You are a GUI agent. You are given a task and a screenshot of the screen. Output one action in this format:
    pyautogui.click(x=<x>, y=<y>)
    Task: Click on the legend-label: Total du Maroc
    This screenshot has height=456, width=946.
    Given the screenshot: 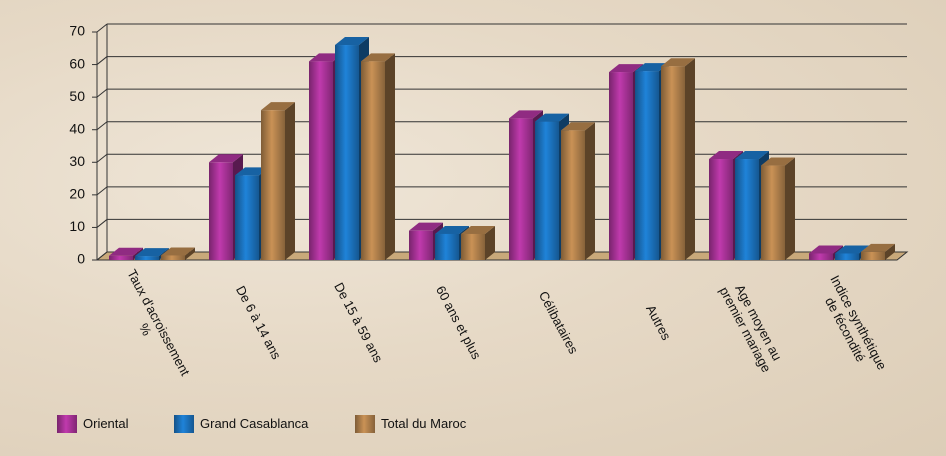 What is the action you would take?
    pyautogui.click(x=424, y=423)
    